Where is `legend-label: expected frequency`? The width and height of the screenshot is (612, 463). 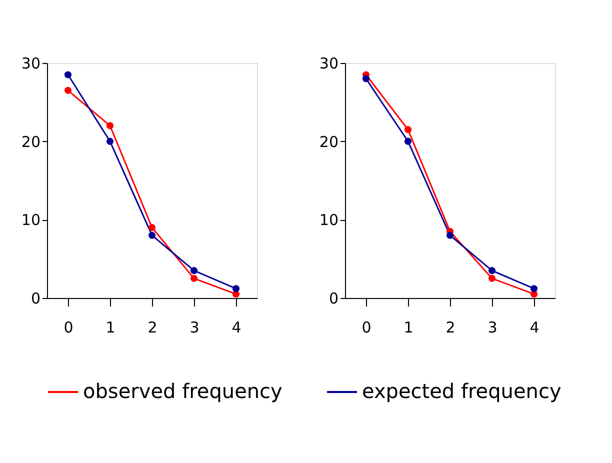
legend-label: expected frequency is located at coordinates (462, 391).